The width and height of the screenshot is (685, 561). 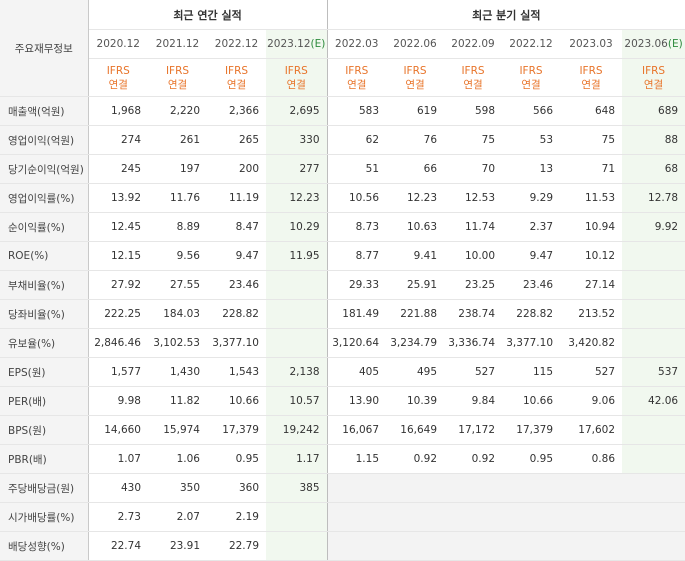 I want to click on annual-value-cell: 12.15, so click(x=118, y=256).